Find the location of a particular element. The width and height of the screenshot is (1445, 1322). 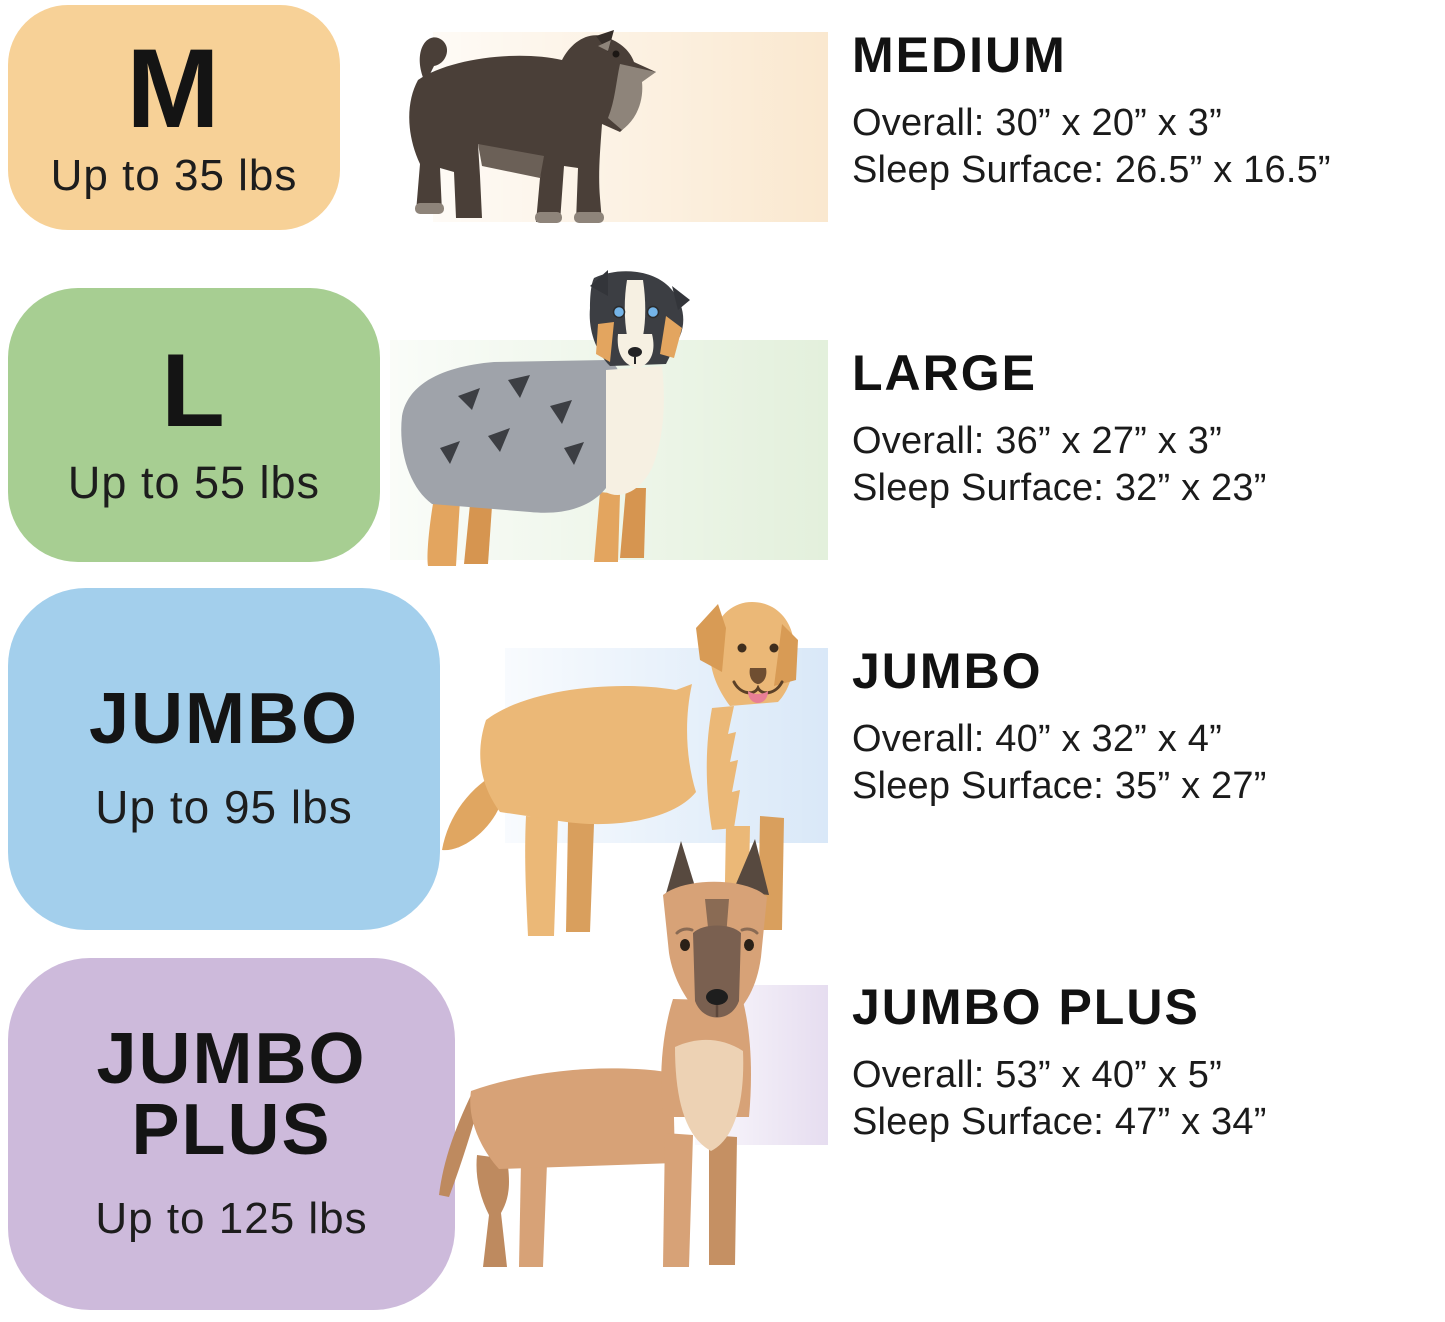

australian-shepherd-dog-illustration is located at coordinates (533, 418).